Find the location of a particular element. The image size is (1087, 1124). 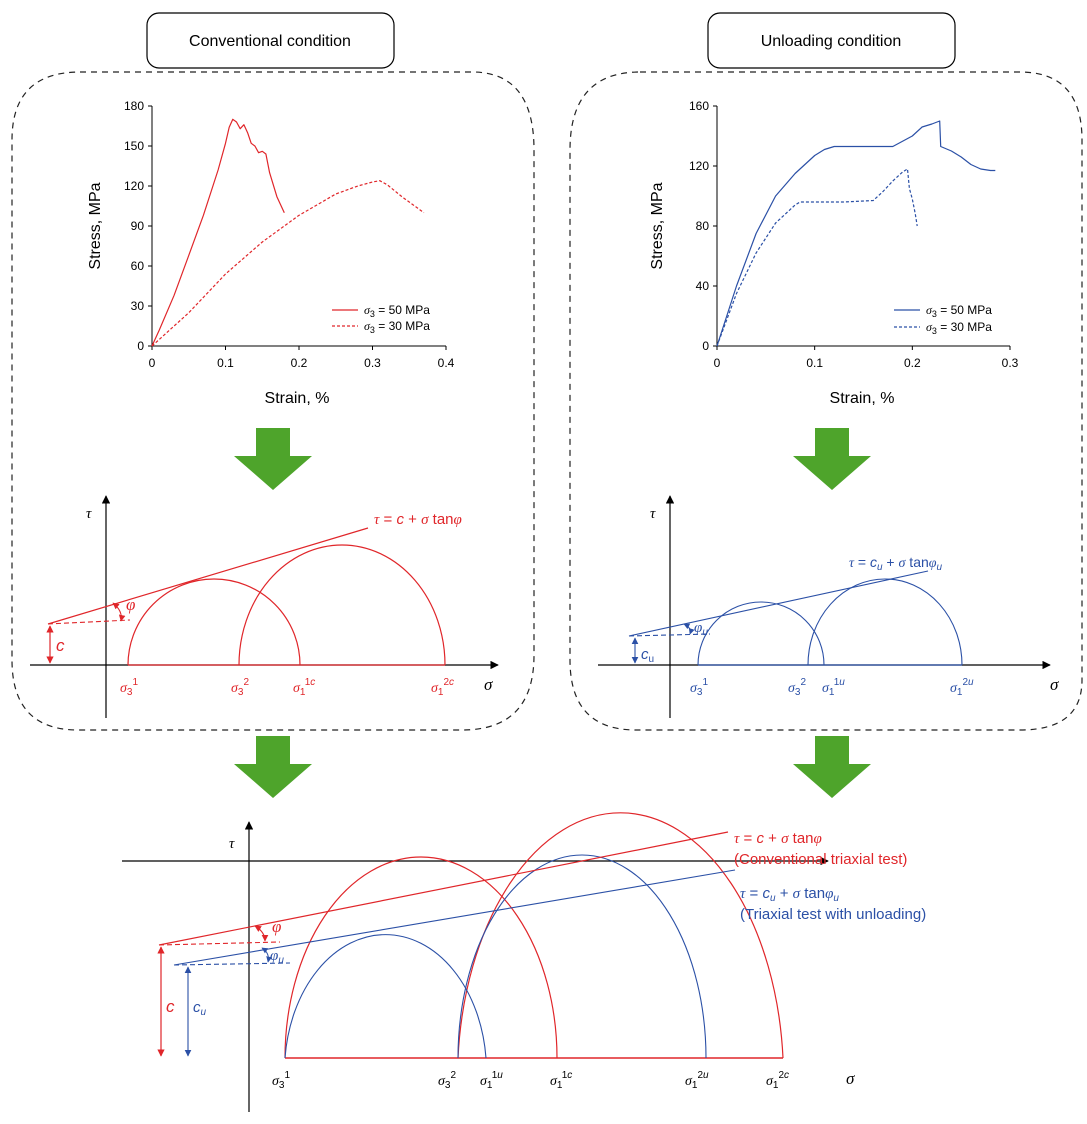

phi-arc is located at coordinates (119, 612).